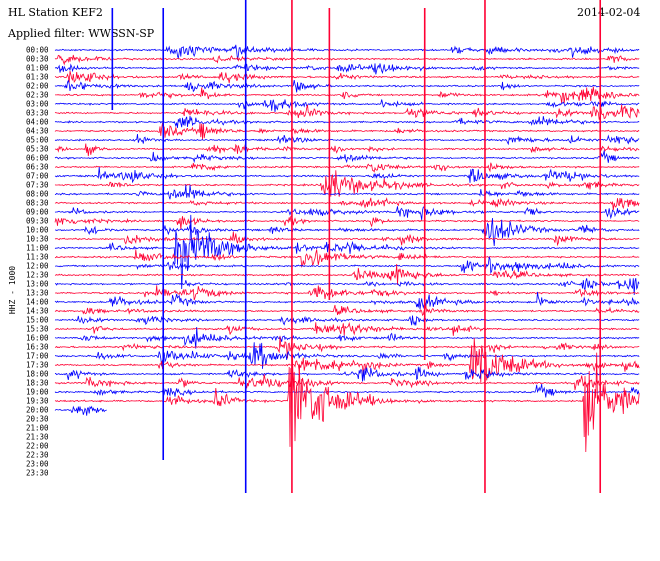  What do you see at coordinates (37, 383) in the screenshot?
I see `hour-label: 18:30` at bounding box center [37, 383].